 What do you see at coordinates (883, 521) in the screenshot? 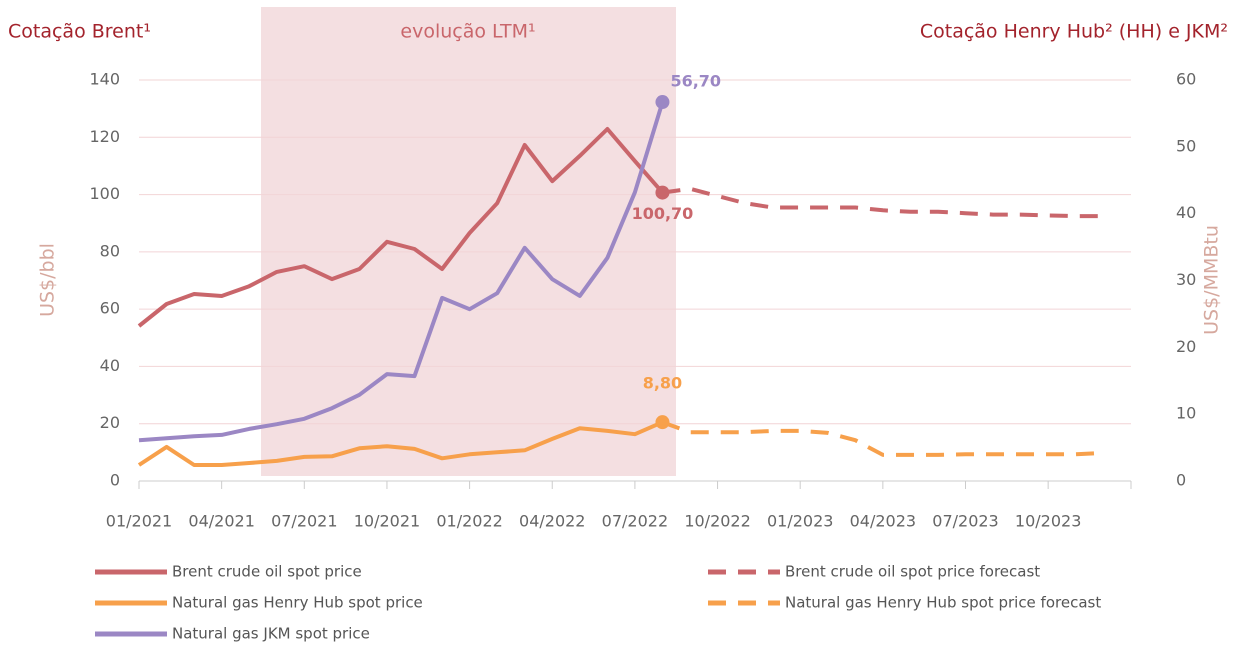
I see `x-tick-label: 04/2023` at bounding box center [883, 521].